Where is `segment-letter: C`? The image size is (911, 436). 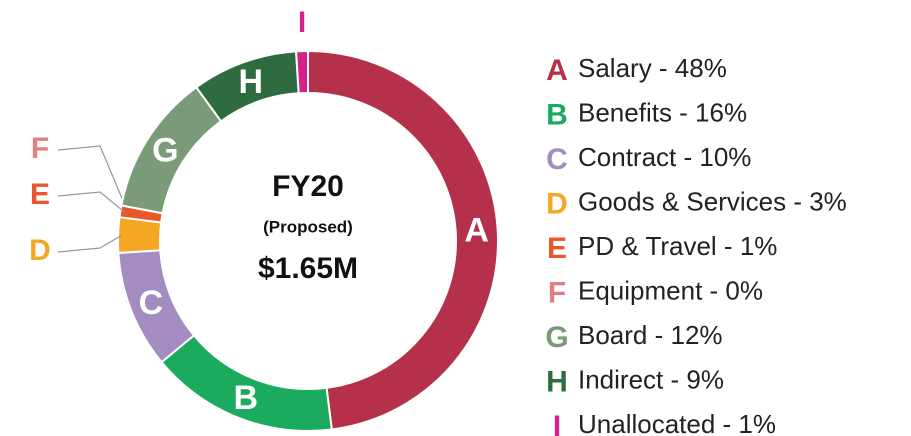 segment-letter: C is located at coordinates (151, 303).